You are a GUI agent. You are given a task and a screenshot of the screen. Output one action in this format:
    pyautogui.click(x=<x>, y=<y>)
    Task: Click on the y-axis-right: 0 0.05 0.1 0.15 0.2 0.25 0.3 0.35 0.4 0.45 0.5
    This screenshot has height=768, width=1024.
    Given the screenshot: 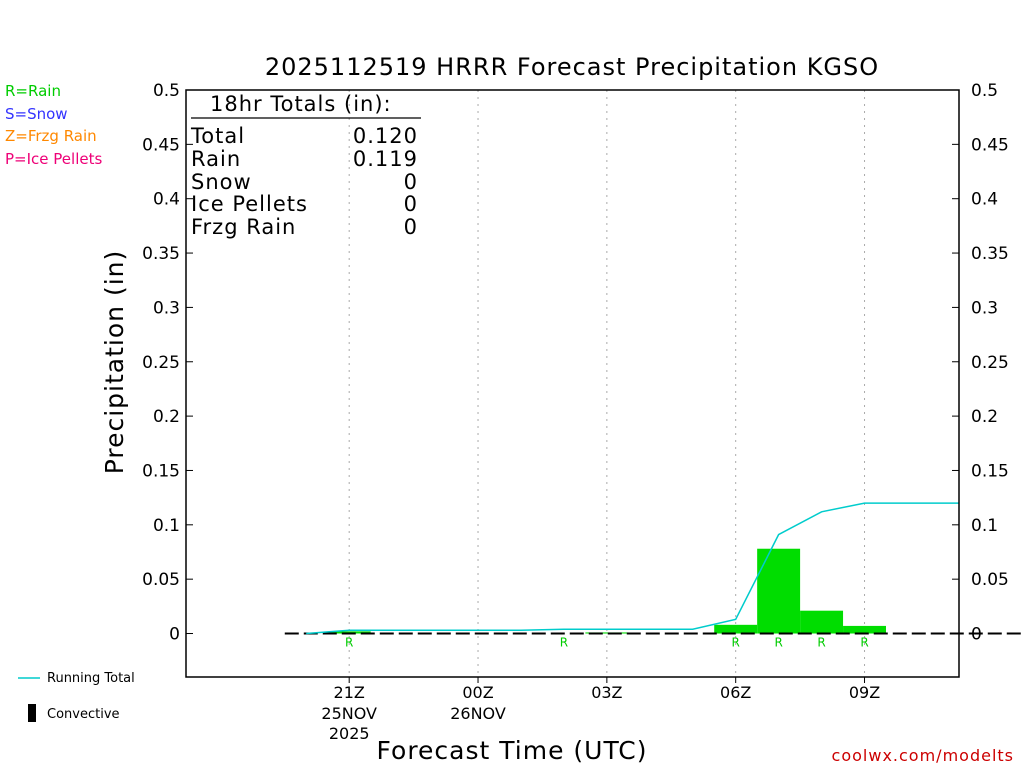 What is the action you would take?
    pyautogui.click(x=980, y=363)
    